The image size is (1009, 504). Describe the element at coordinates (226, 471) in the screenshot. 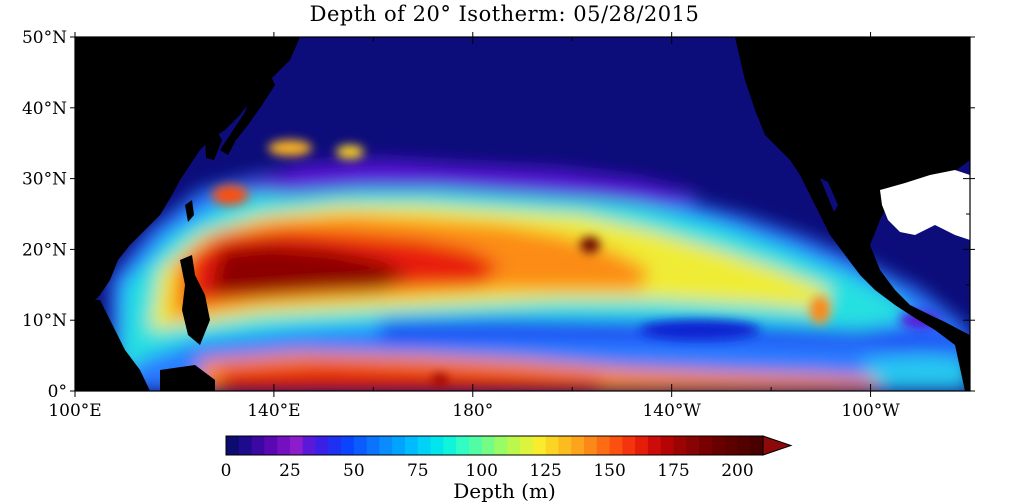

I see `colorbar-tick-label: 0` at that location.